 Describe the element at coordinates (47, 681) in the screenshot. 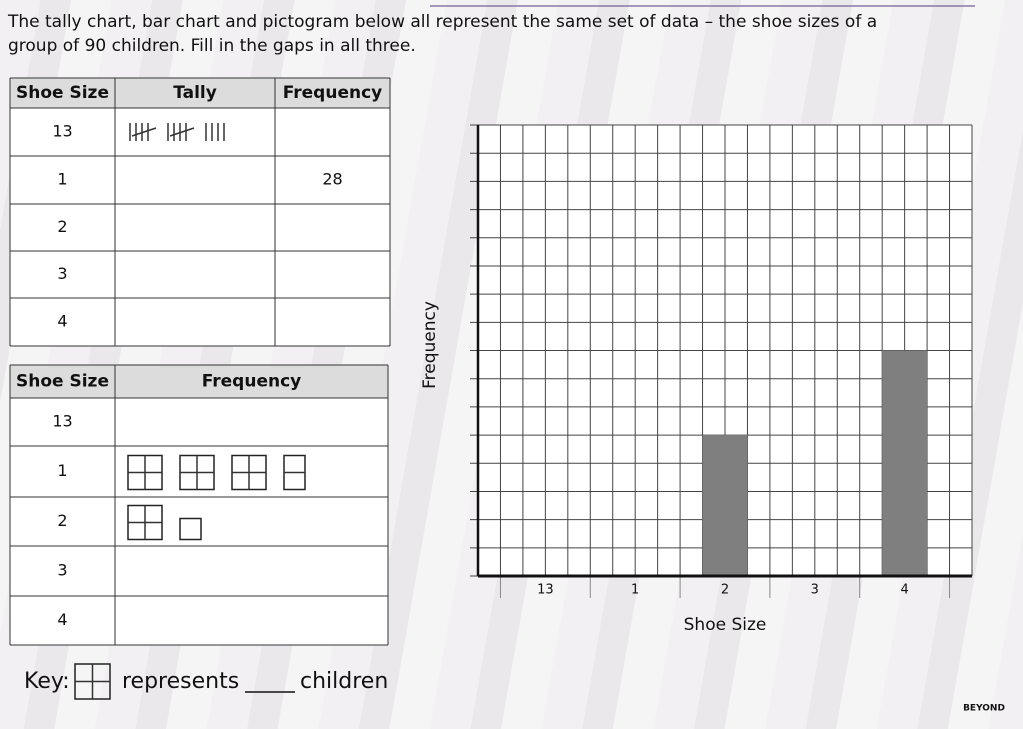

I see `key-label: Key:` at that location.